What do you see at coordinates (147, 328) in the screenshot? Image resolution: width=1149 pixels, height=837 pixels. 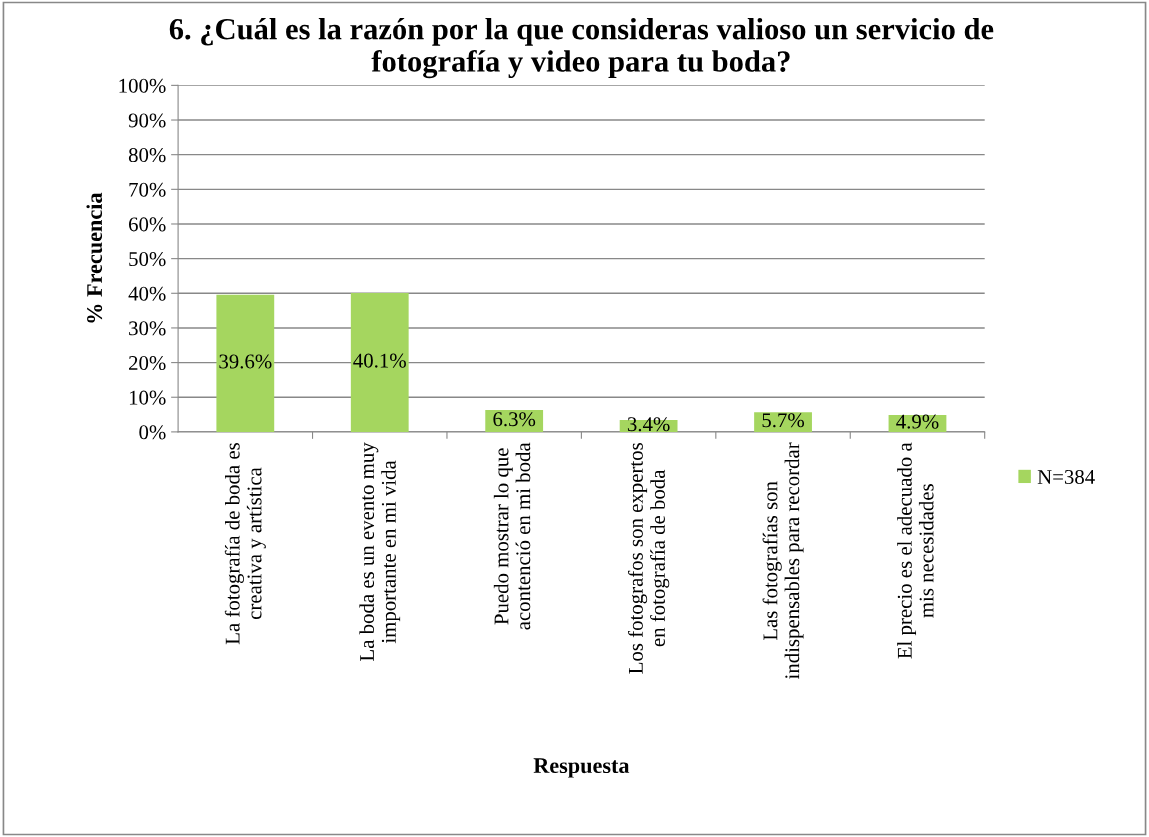 I see `y-tick-label: 30%` at bounding box center [147, 328].